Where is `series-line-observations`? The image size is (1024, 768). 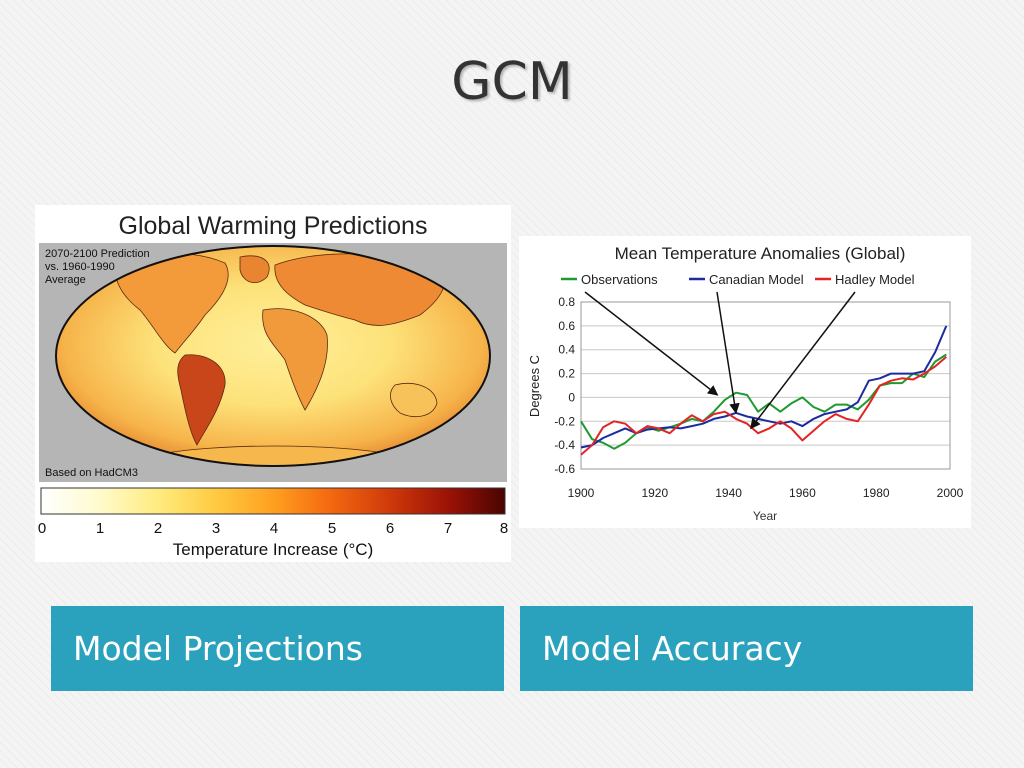 series-line-observations is located at coordinates (763, 401).